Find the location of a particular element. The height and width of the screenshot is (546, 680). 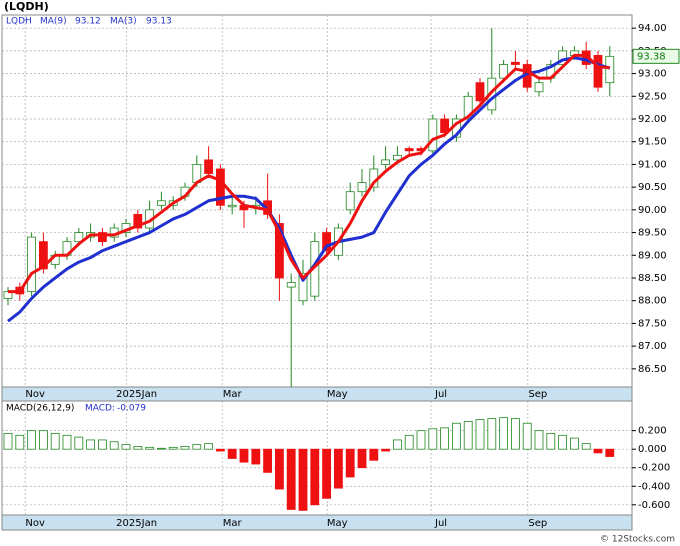

last-price-box: 93.38 is located at coordinates (656, 56).